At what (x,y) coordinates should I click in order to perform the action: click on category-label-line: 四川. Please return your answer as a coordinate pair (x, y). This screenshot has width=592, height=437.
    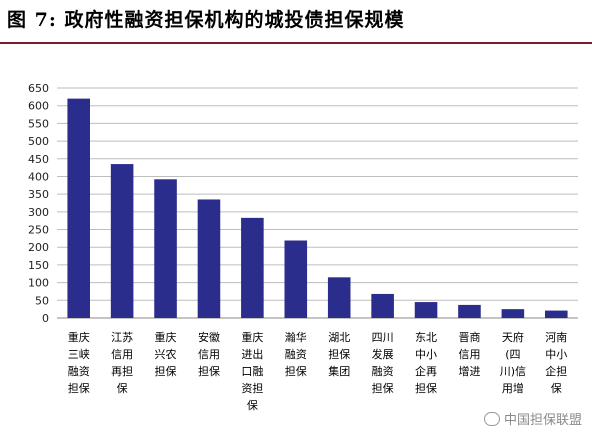
    Looking at the image, I should click on (383, 337).